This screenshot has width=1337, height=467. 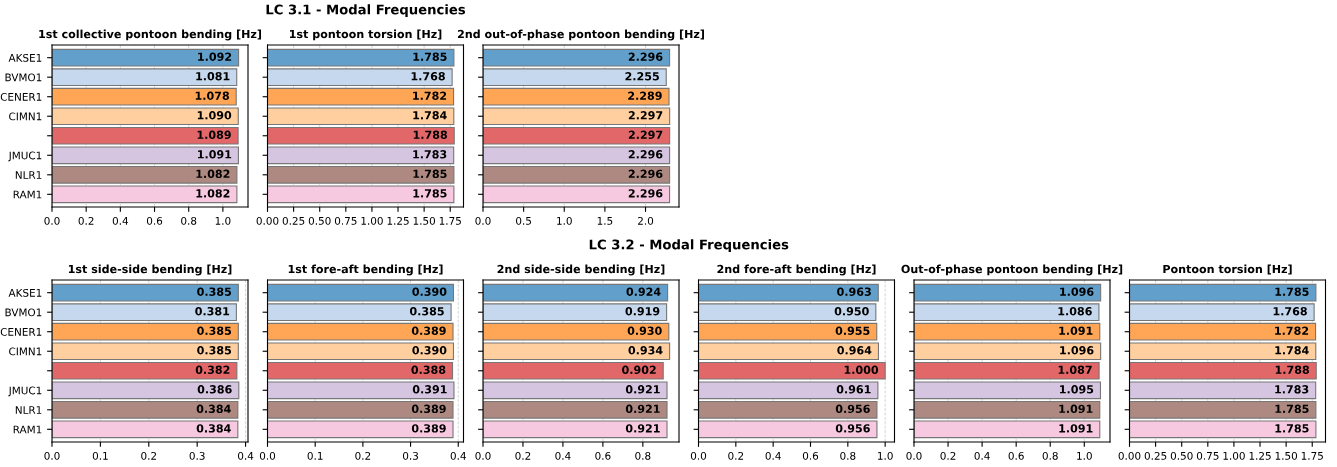 I want to click on y-tick-label: AKSE1, so click(x=25, y=57).